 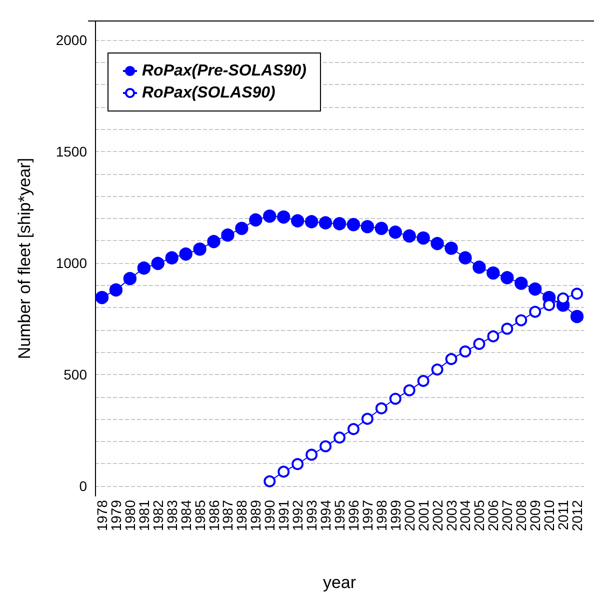 I want to click on x-tick-label: 2006, so click(x=493, y=516).